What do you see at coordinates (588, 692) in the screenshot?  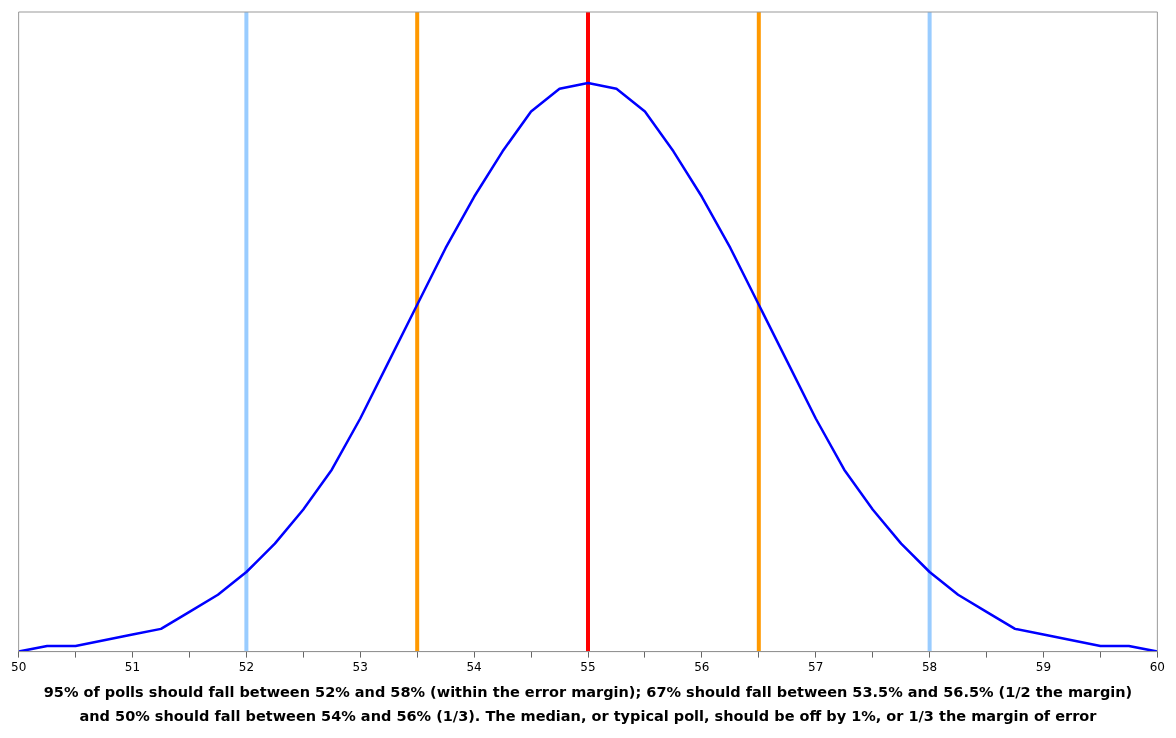 I see `text: 95% of polls should fall between 52% and 58% (within the error margin); 67% should fall between 53.5% and 56.5% (1/2 the margin)` at bounding box center [588, 692].